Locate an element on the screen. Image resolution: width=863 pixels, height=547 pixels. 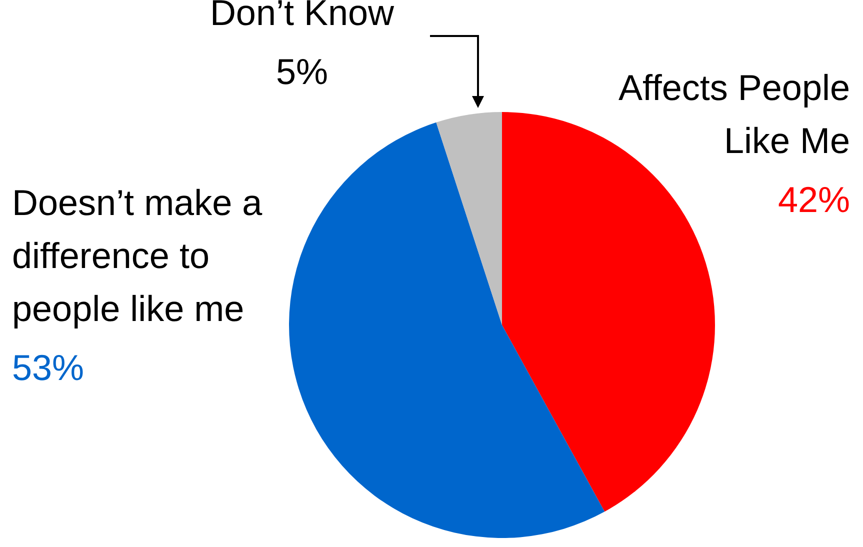
data-label: 53% is located at coordinates (48, 367).